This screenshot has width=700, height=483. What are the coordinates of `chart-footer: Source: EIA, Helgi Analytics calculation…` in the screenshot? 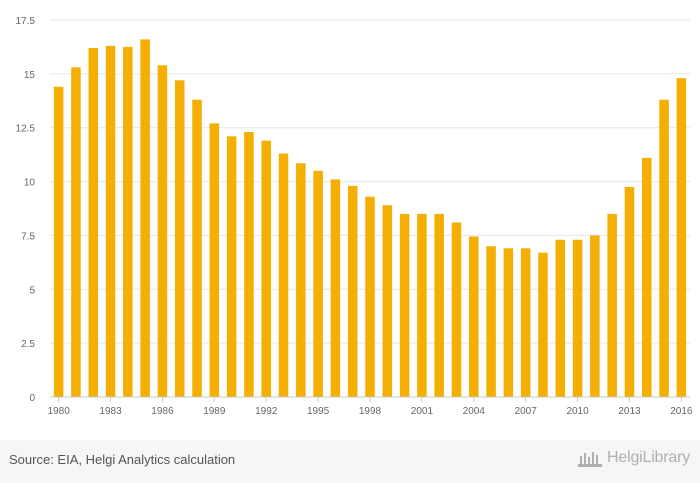 It's located at (350, 461).